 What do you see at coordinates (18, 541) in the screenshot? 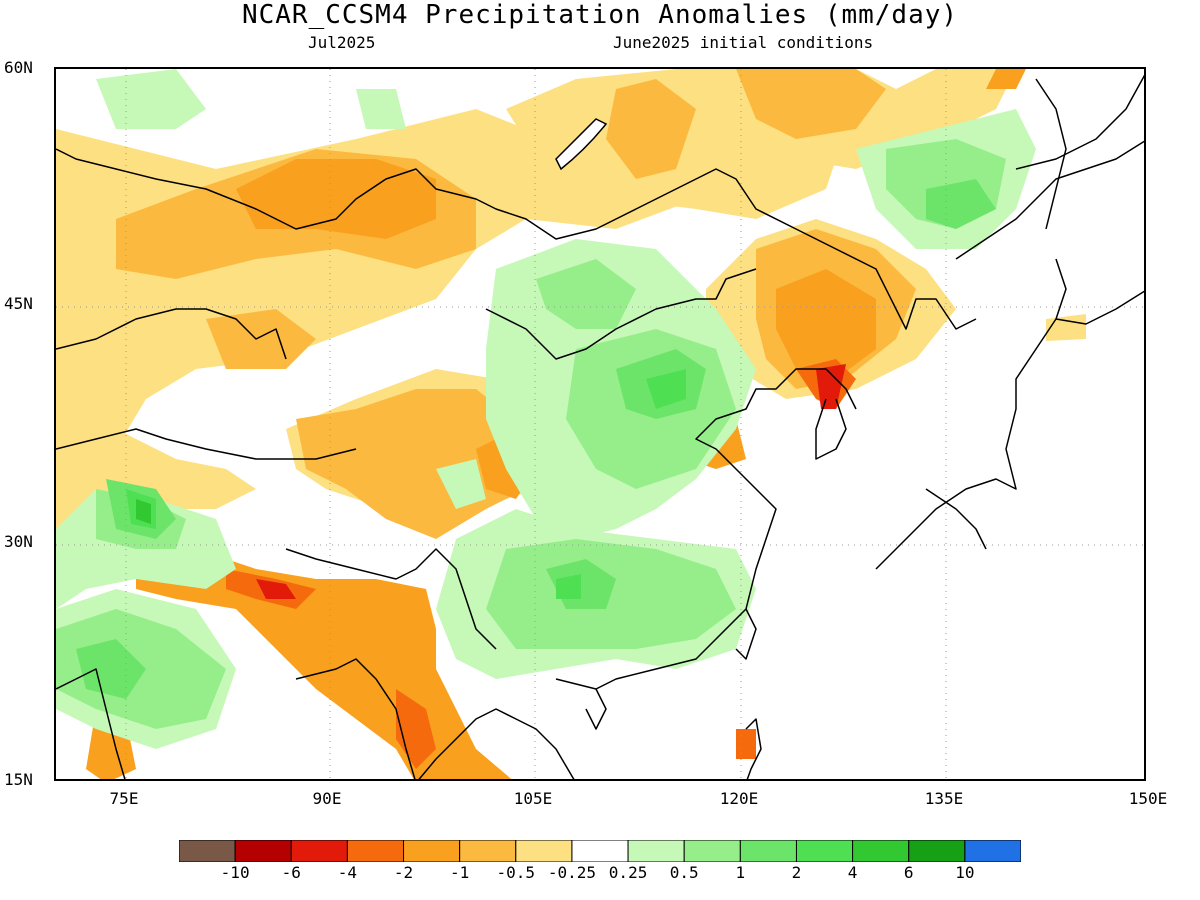
I see `lat-tick-30n: 30N` at bounding box center [18, 541].